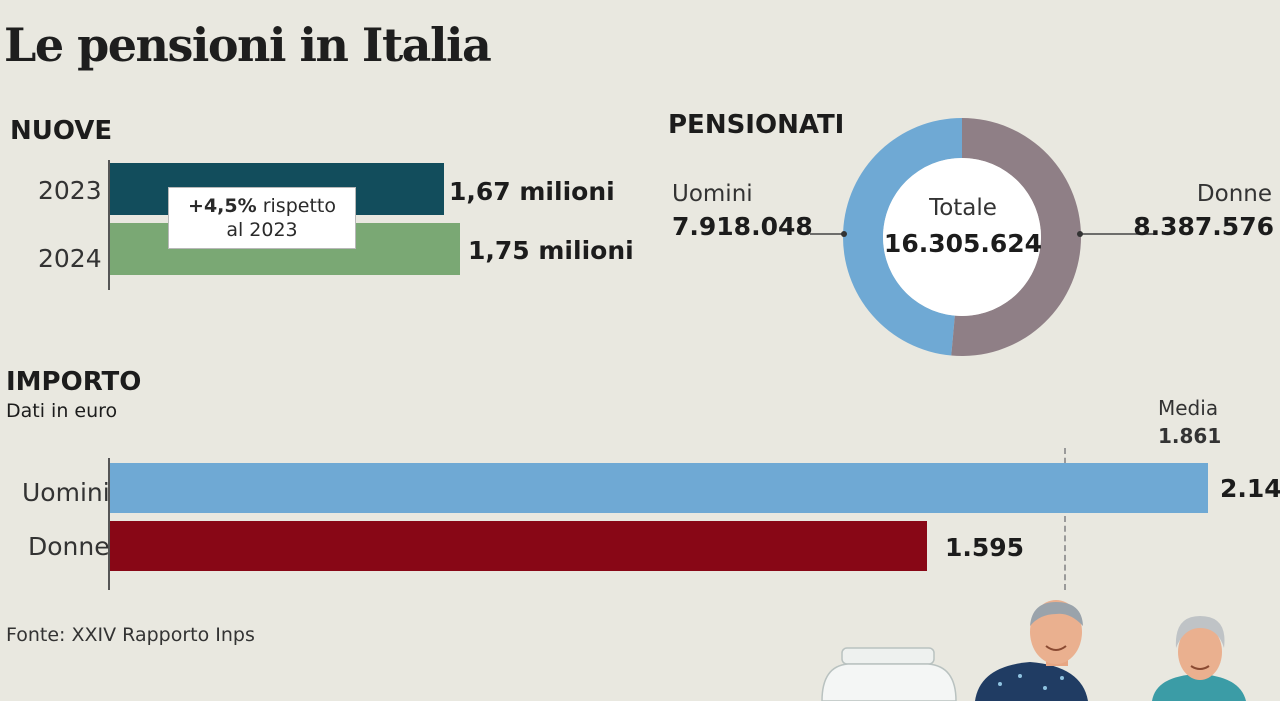 This screenshot has width=1280, height=701. Describe the element at coordinates (518, 546) in the screenshot. I see `importo-bar-women` at that location.